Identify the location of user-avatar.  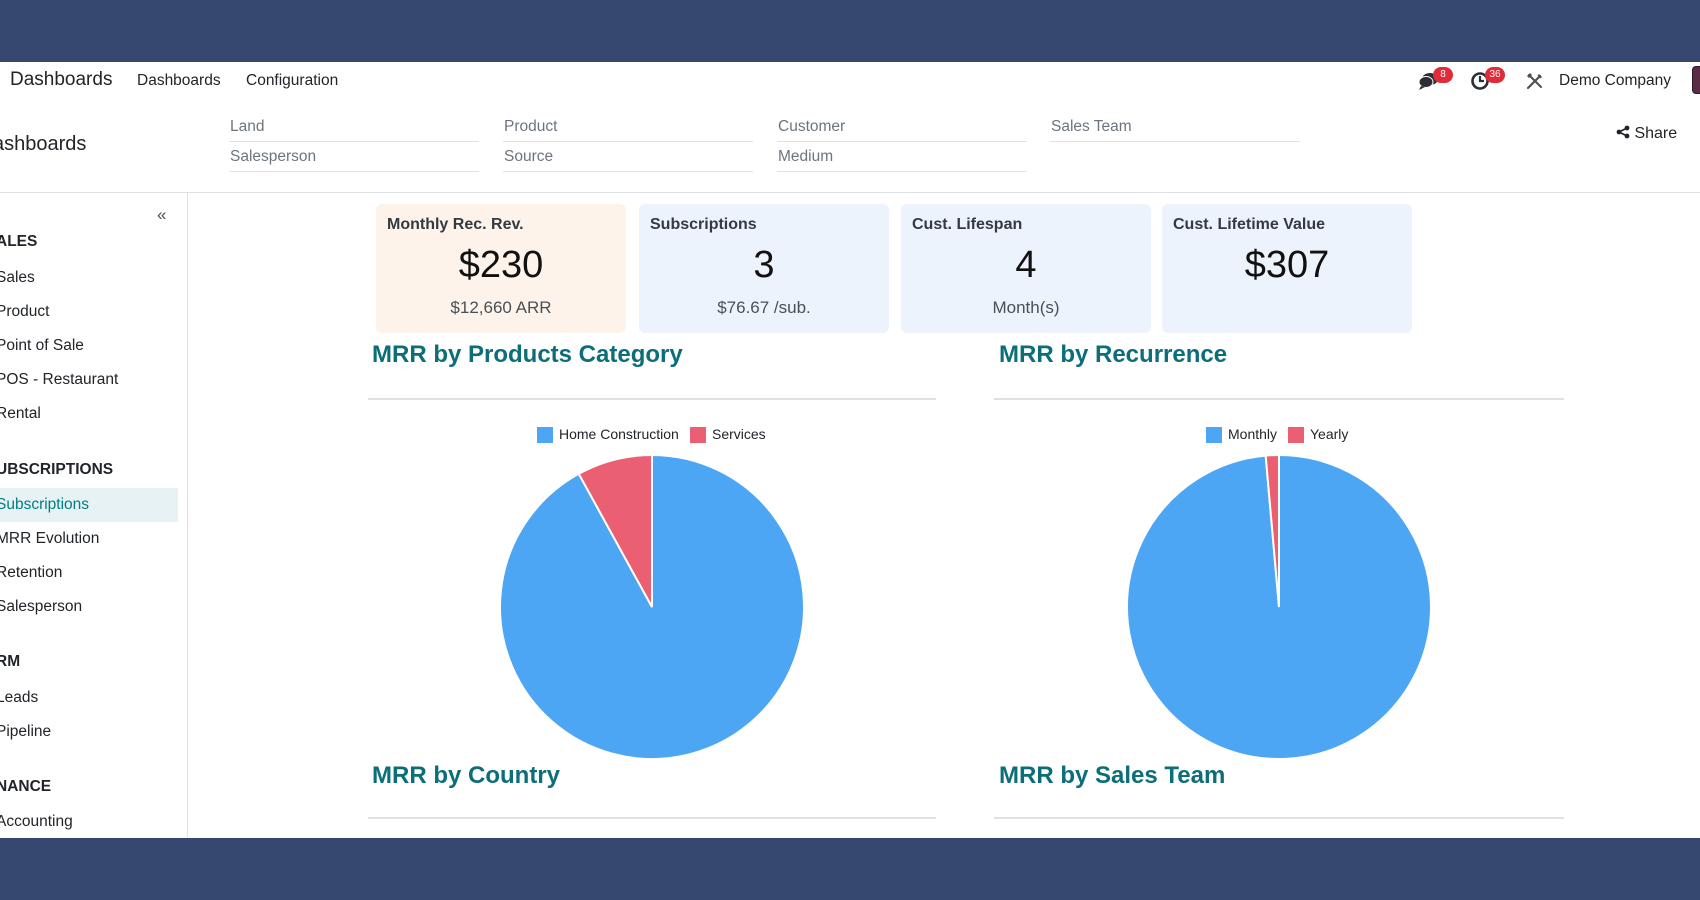
(1696, 80).